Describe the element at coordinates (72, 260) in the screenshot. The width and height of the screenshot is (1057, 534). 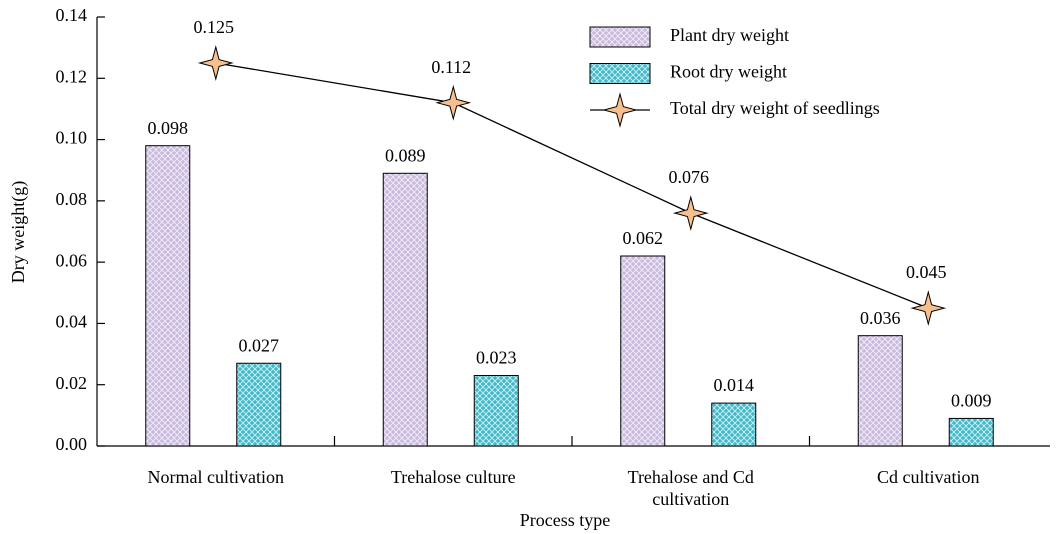
I see `y-tick-label: 0.06` at that location.